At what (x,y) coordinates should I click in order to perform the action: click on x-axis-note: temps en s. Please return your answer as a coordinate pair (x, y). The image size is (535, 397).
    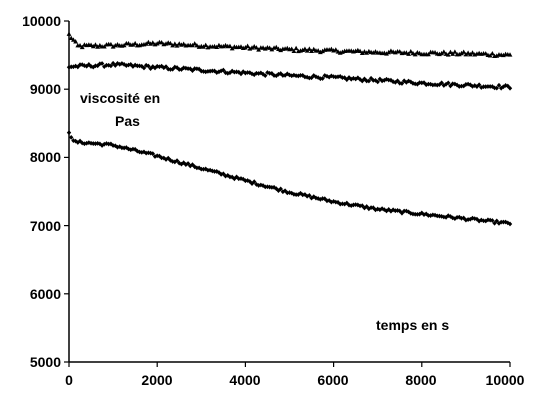
    Looking at the image, I should click on (412, 325).